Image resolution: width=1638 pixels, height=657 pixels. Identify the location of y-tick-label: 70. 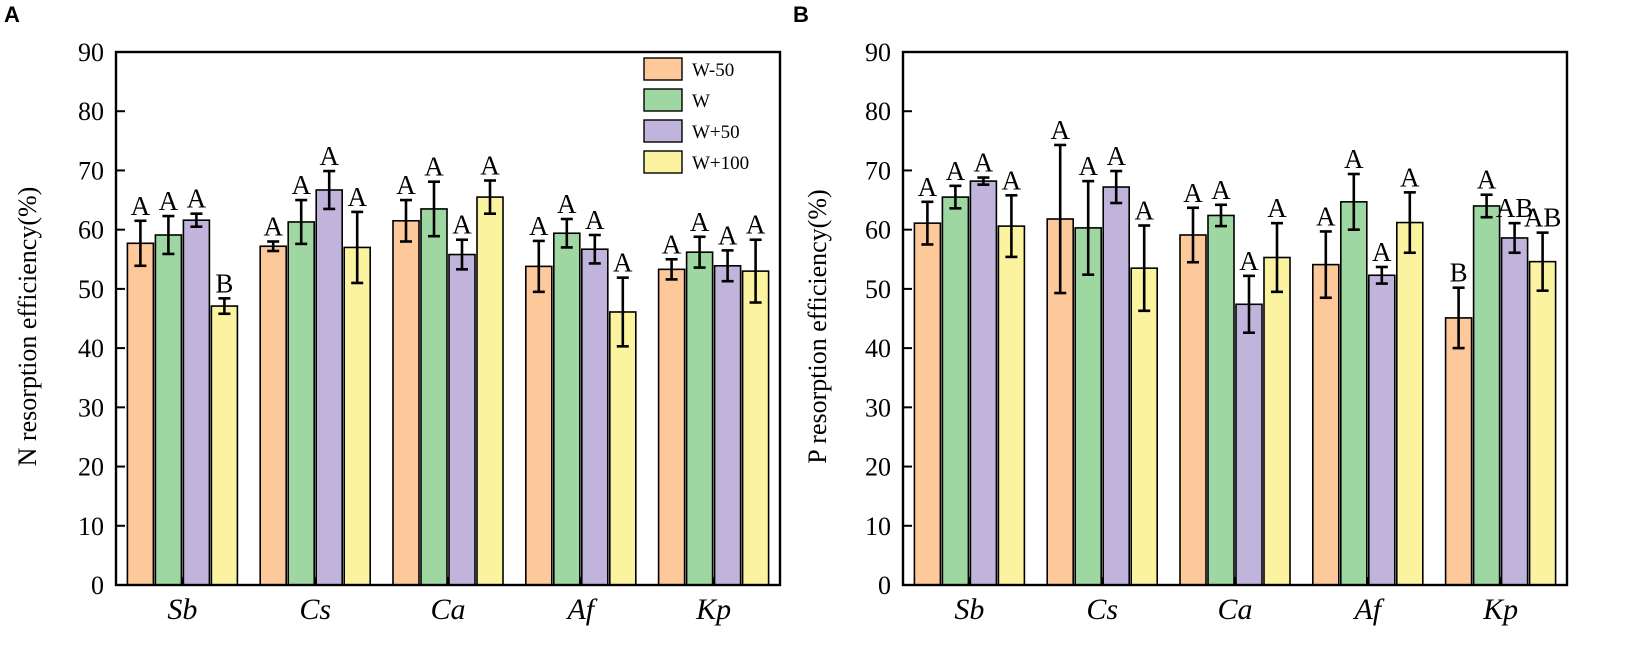
(878, 170).